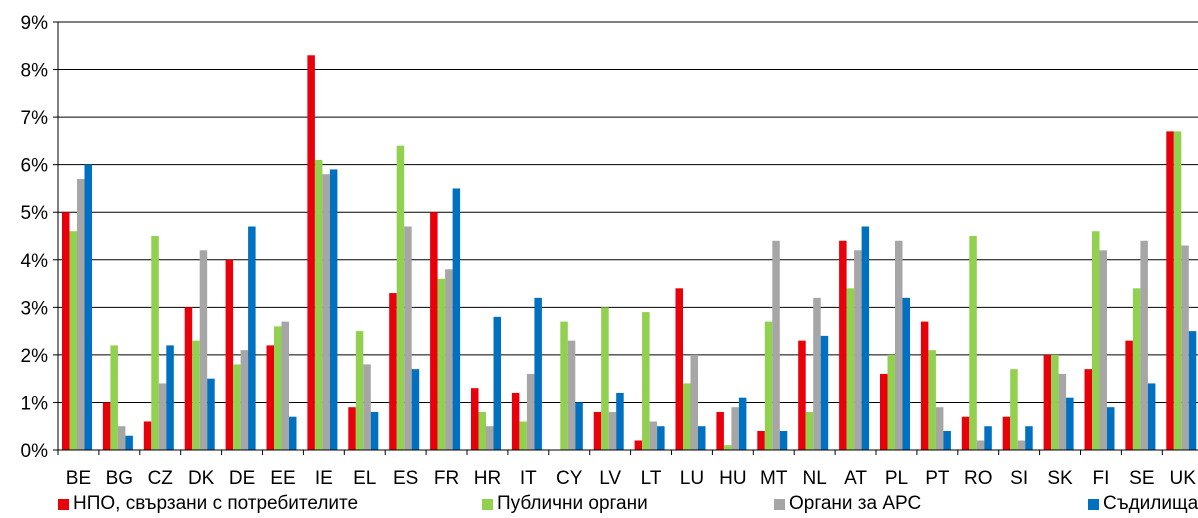 The width and height of the screenshot is (1198, 518). What do you see at coordinates (35, 356) in the screenshot?
I see `y-tick-label: 2%` at bounding box center [35, 356].